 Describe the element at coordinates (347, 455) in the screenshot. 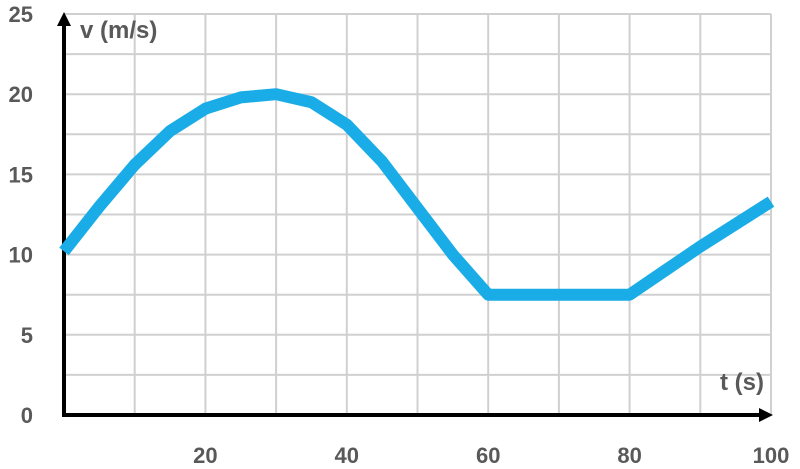

I see `x-tick-label: 40` at that location.